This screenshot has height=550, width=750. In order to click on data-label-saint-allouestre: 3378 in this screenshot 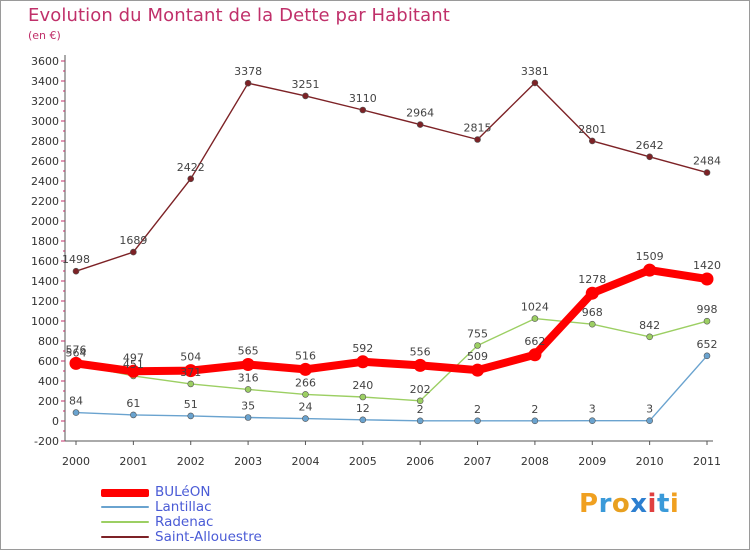, I will do `click(248, 71)`.